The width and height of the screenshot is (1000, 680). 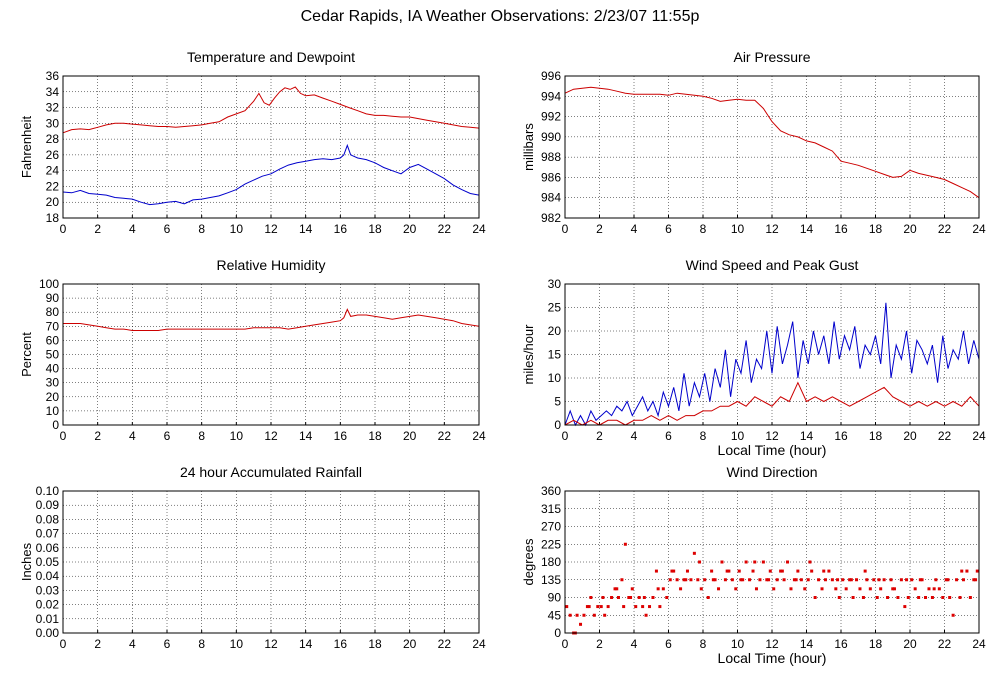 I want to click on pressure-xtick-label: 4, so click(x=634, y=229).